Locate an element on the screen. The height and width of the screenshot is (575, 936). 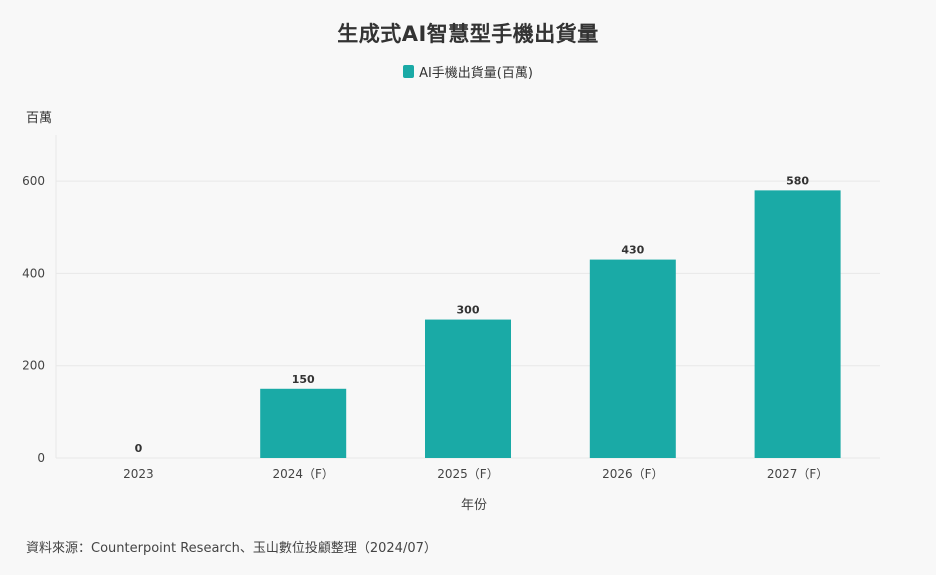
bar-value-label: 430 is located at coordinates (632, 250).